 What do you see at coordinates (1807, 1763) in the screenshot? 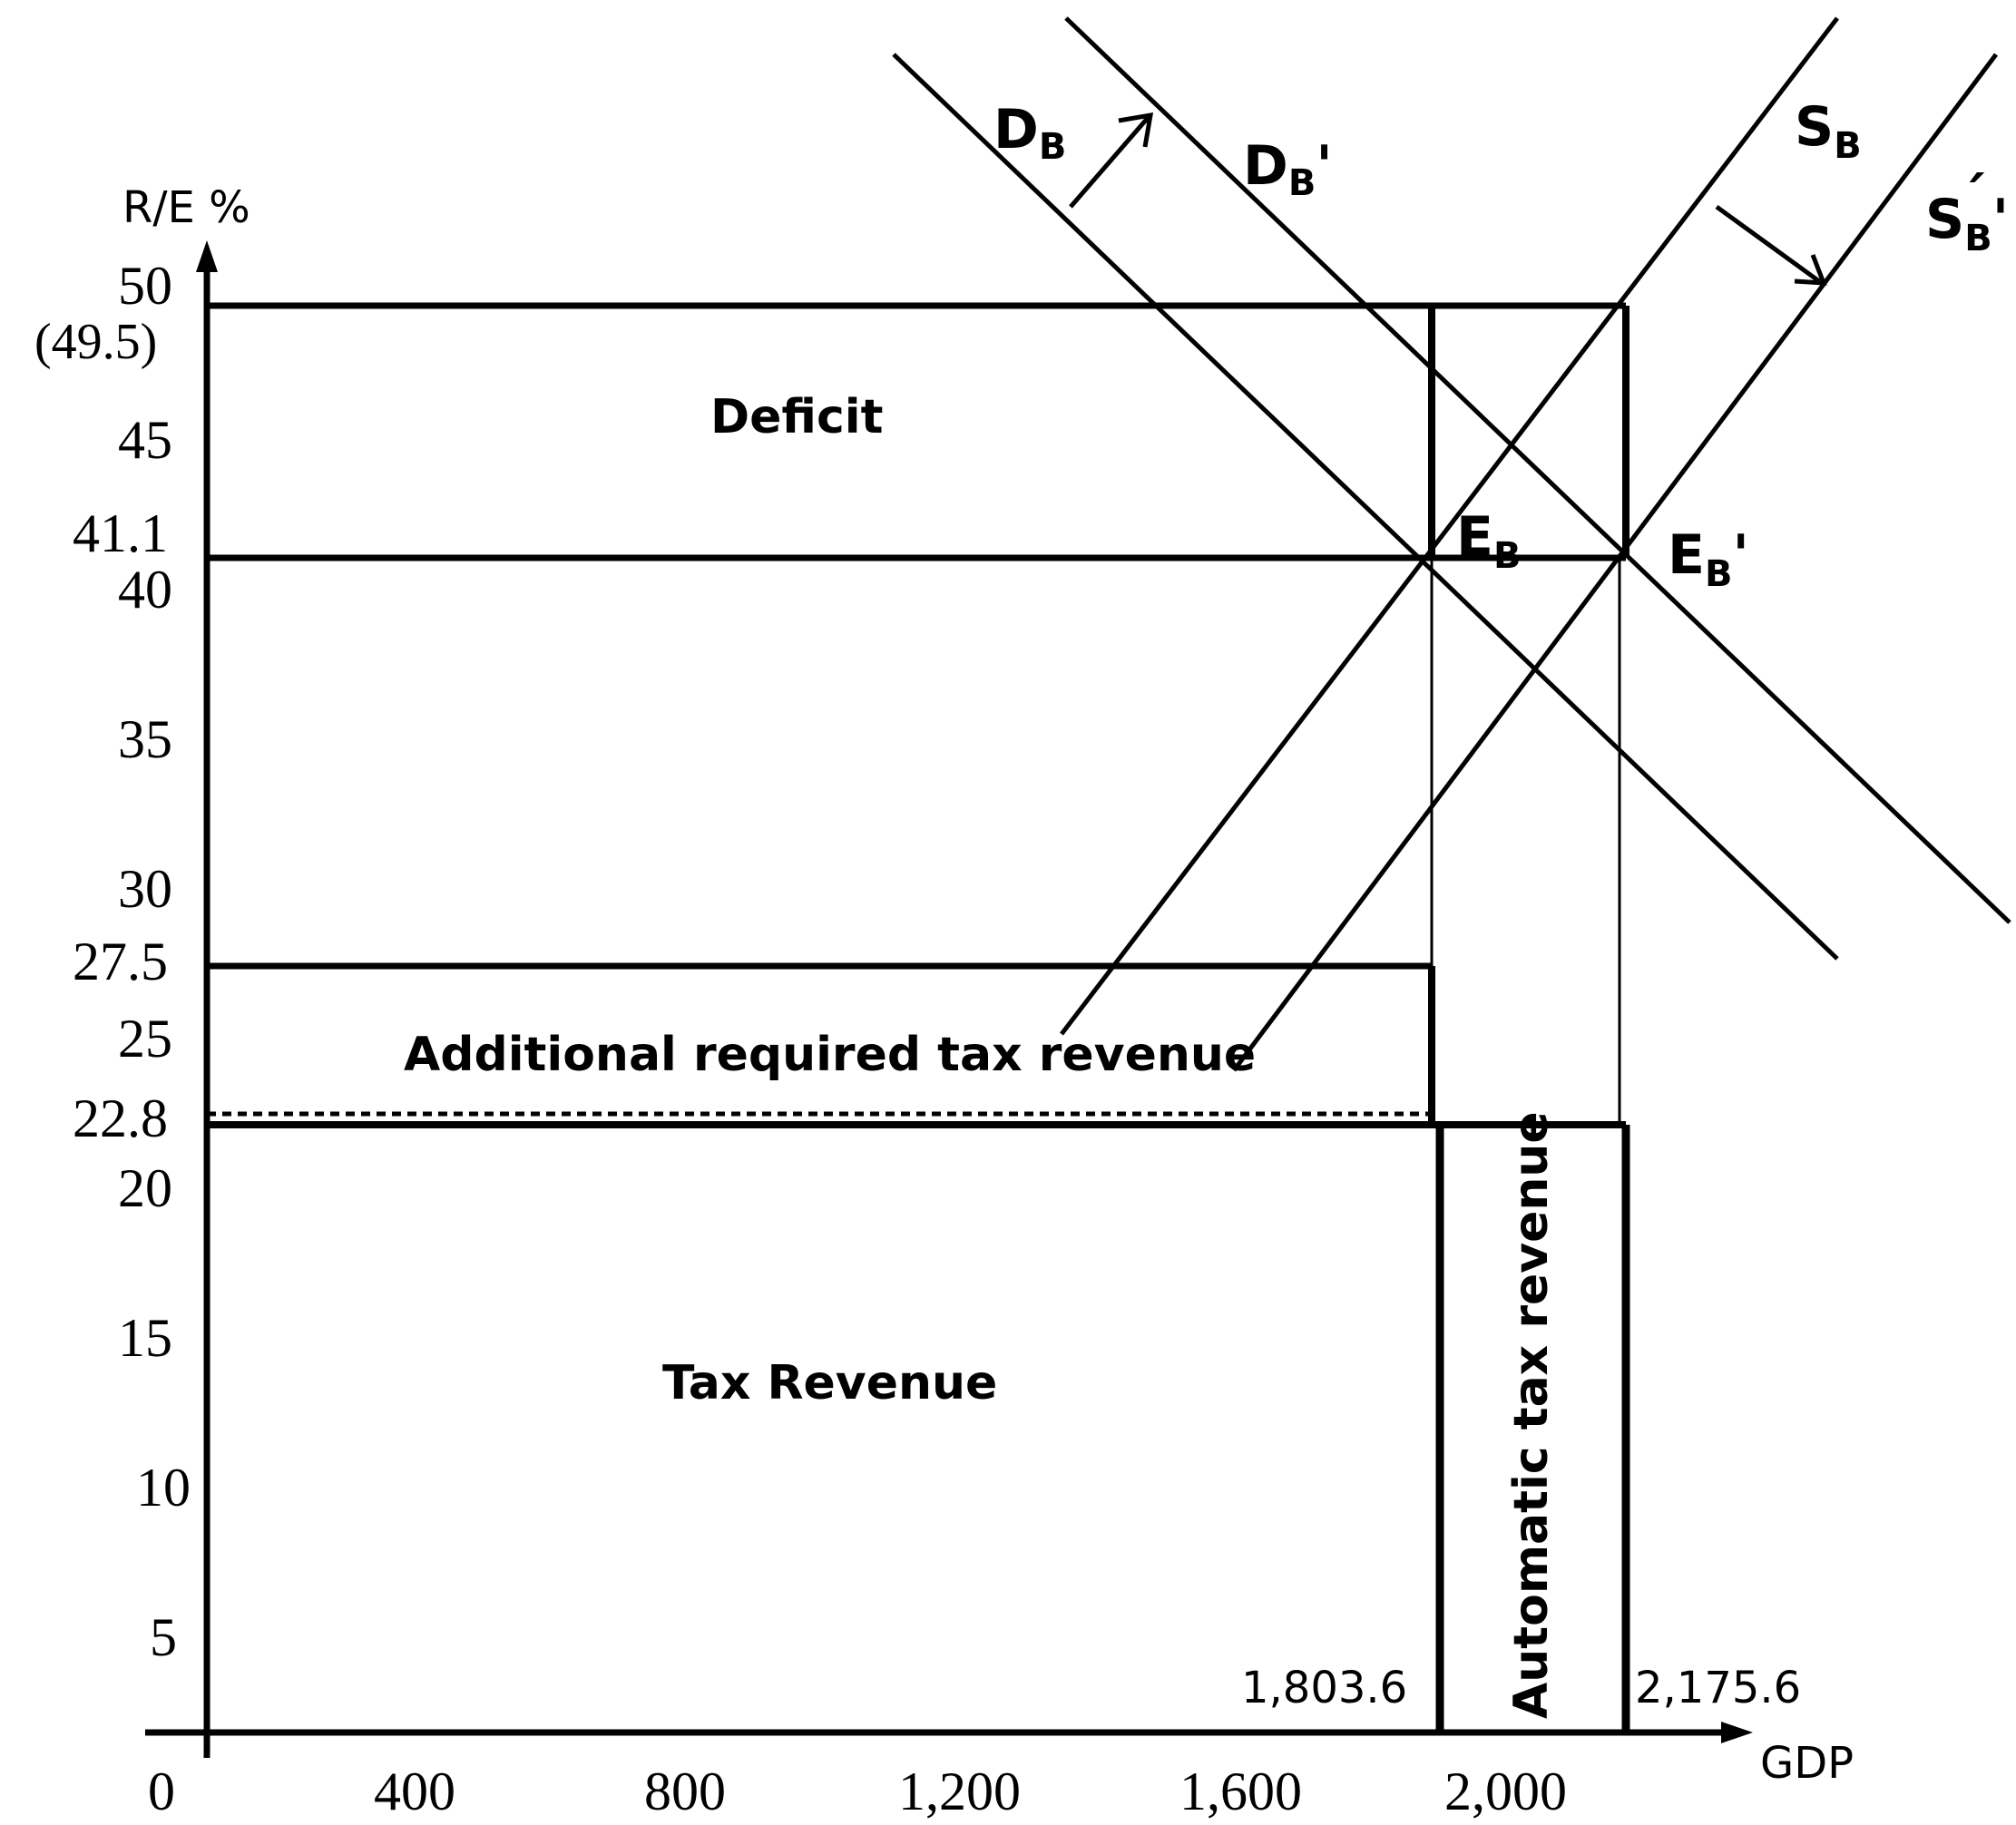
I see `x-axis-label: GDP` at bounding box center [1807, 1763].